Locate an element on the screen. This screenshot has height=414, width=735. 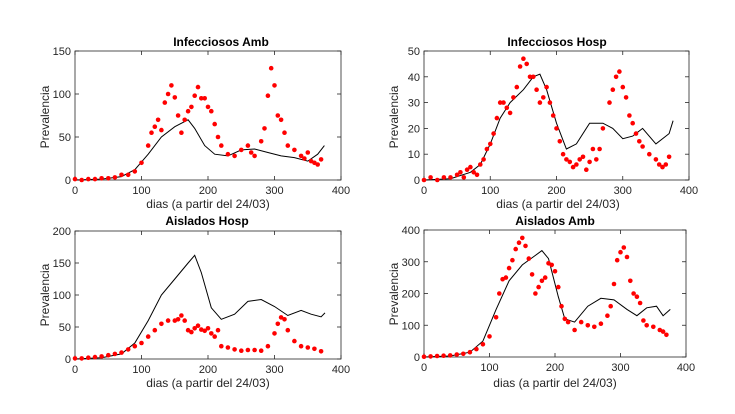
y-tick-label: 400 is located at coordinates (411, 231).